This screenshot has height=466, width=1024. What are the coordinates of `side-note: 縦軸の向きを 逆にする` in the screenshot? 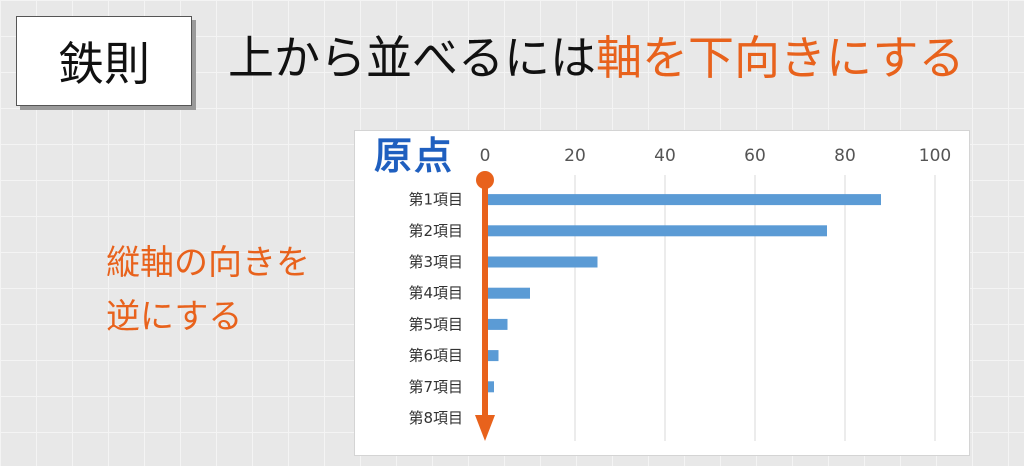 It's located at (208, 290).